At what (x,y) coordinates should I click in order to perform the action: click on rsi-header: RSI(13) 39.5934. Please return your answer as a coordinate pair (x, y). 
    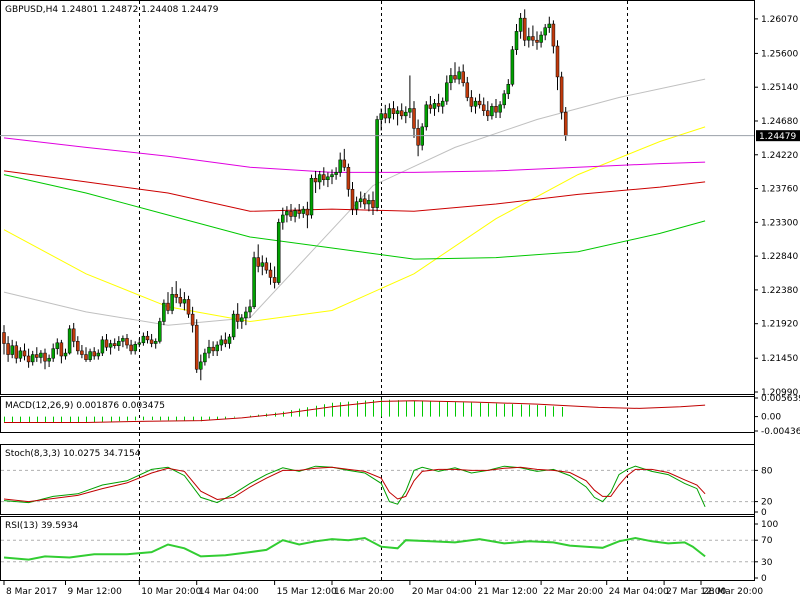
    Looking at the image, I should click on (41, 526).